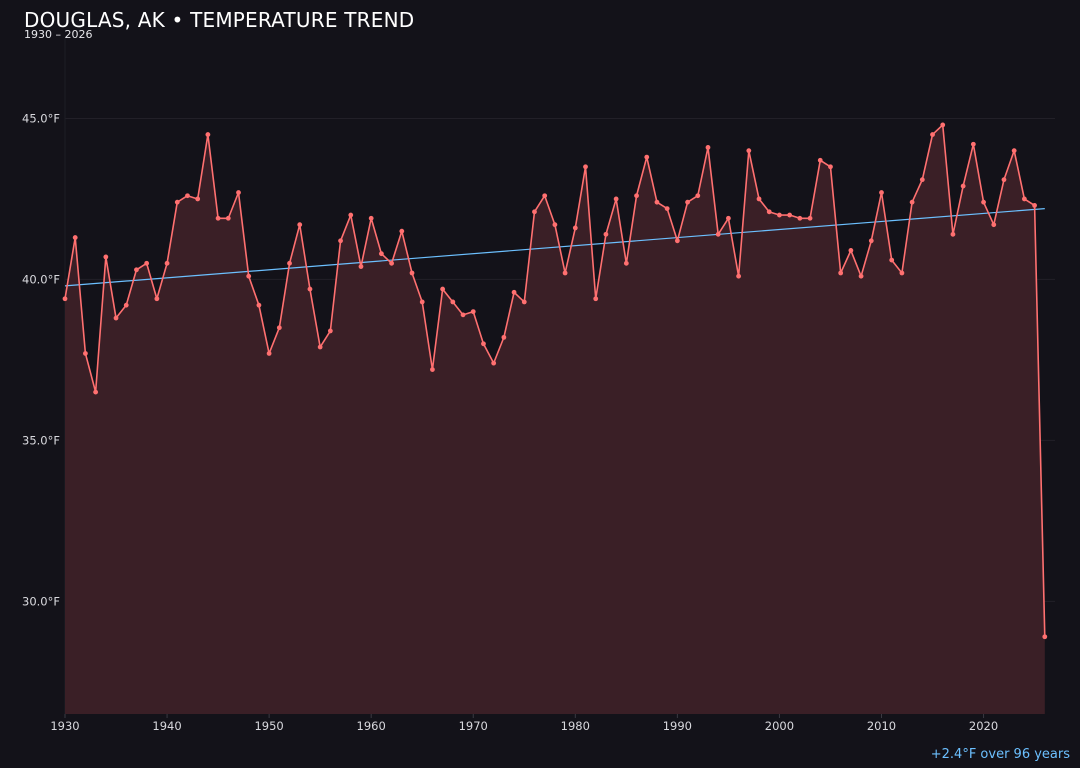 The image size is (1080, 768). Describe the element at coordinates (268, 726) in the screenshot. I see `x-tick-label: 1950` at that location.